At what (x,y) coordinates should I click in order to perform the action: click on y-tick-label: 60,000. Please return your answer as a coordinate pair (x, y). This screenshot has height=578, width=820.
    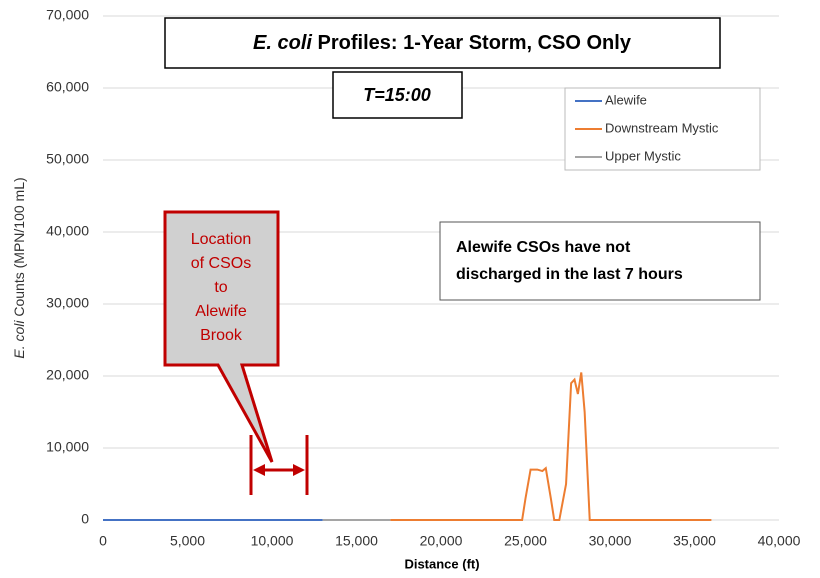
    Looking at the image, I should click on (67, 87).